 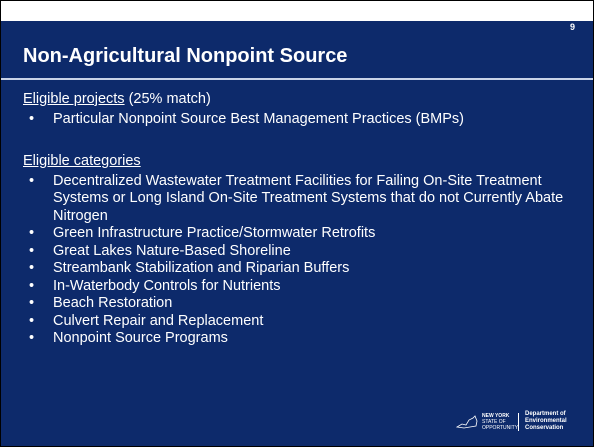 What do you see at coordinates (185, 56) in the screenshot?
I see `slide-title: Non-Agricultural Nonpoint Source` at bounding box center [185, 56].